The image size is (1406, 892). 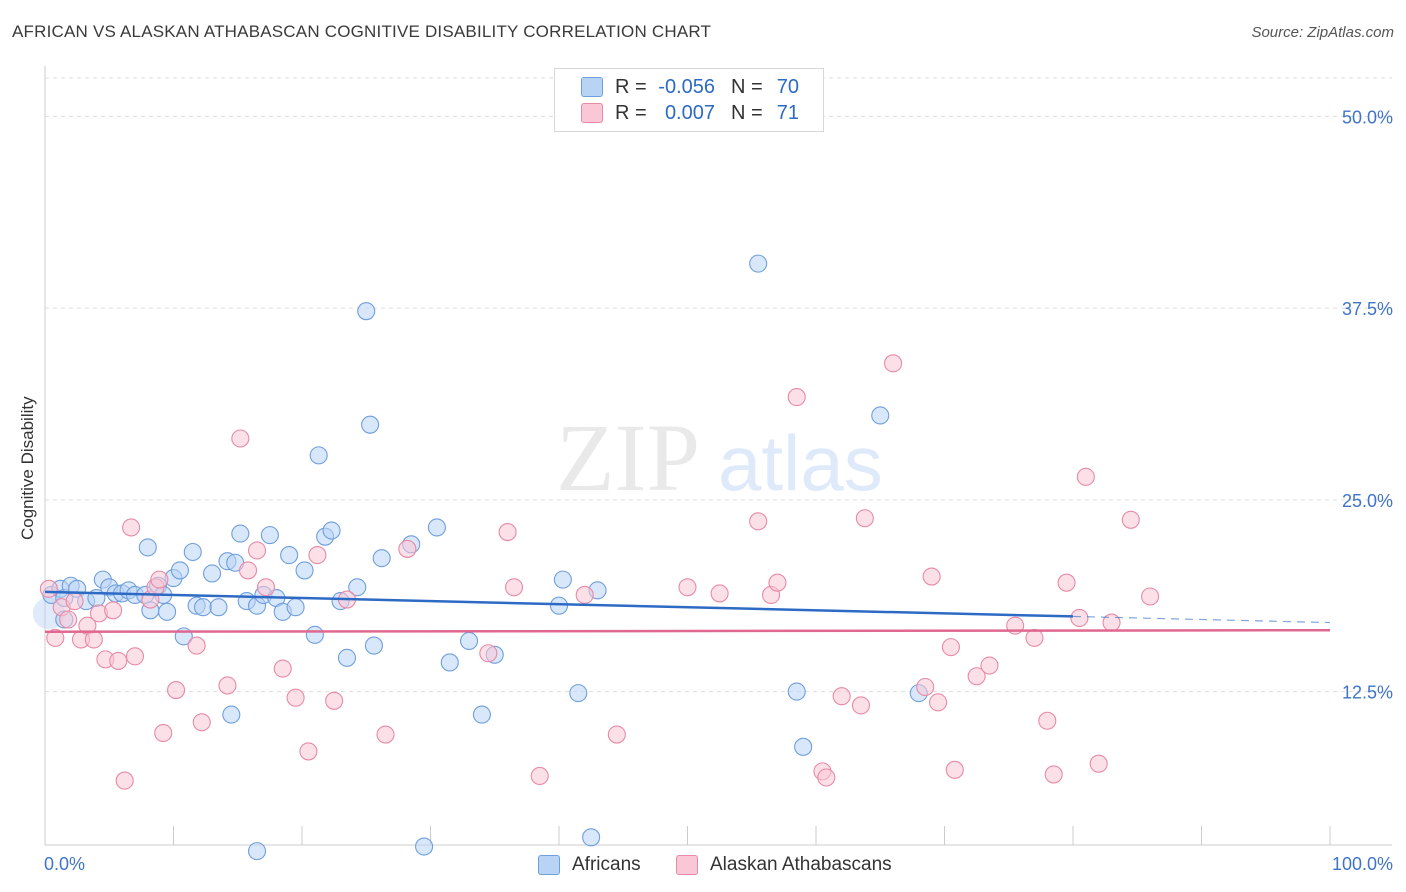 What do you see at coordinates (606, 864) in the screenshot?
I see `legend-label: Africans` at bounding box center [606, 864].